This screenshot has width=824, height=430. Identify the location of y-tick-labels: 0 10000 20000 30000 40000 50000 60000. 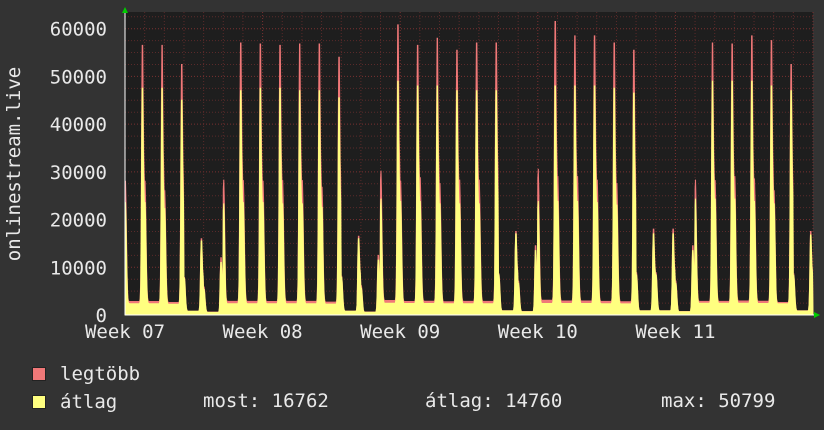
(78, 173).